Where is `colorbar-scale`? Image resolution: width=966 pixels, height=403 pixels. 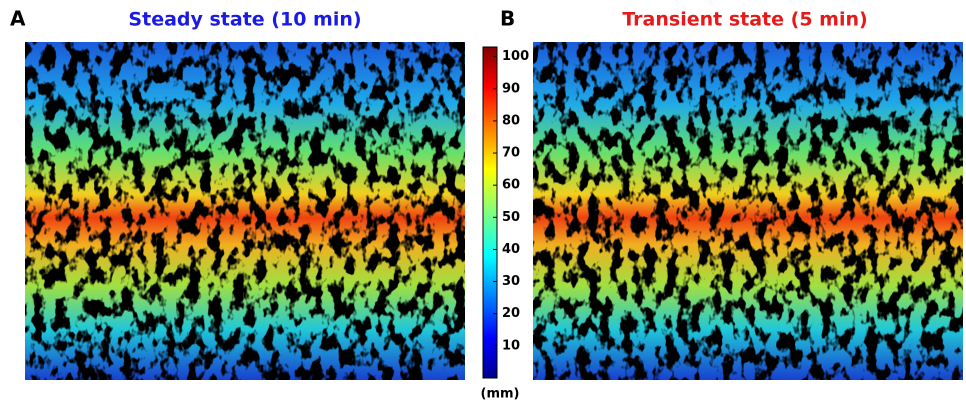 colorbar-scale is located at coordinates (490, 212).